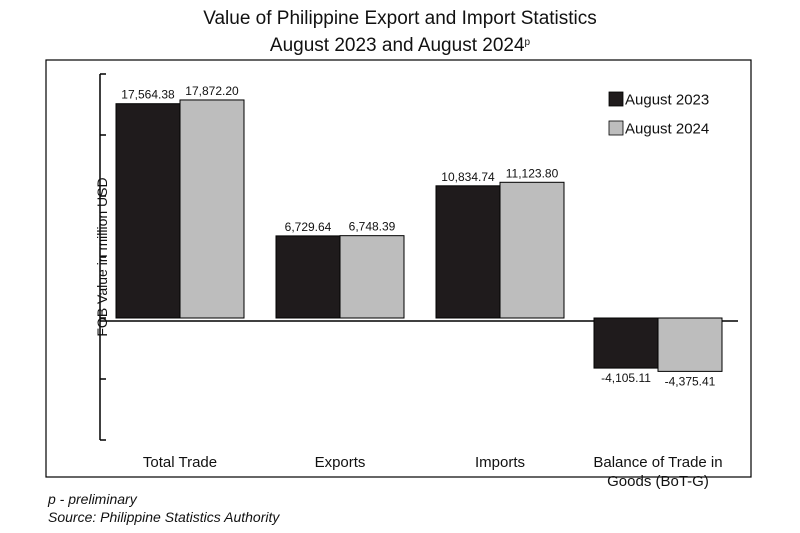 The image size is (800, 533). I want to click on category-label: Imports, so click(500, 462).